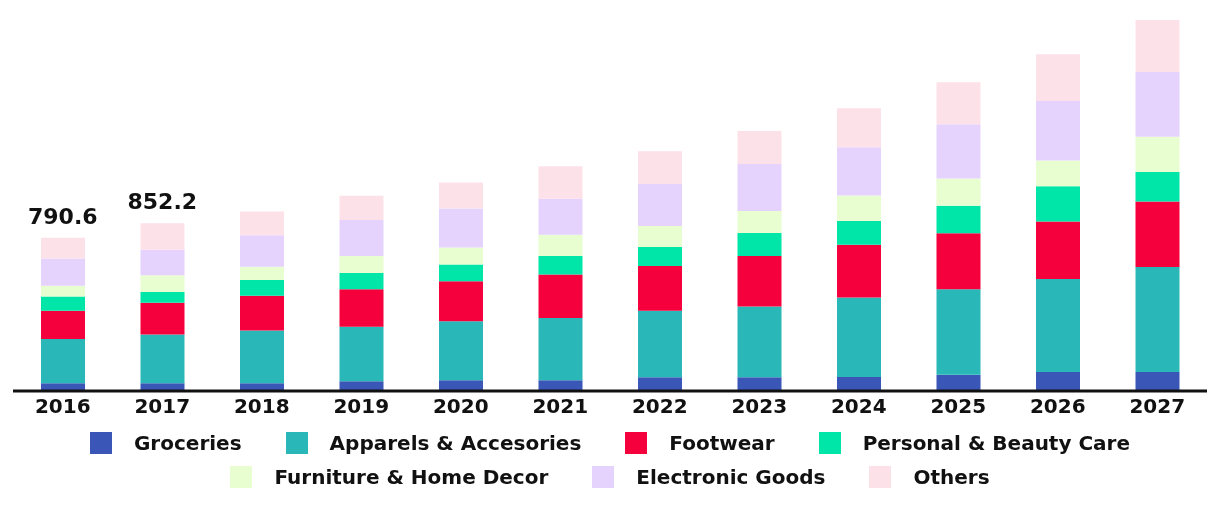 The image size is (1225, 518). Describe the element at coordinates (455, 443) in the screenshot. I see `legend-label: Apparels & Accesories` at that location.